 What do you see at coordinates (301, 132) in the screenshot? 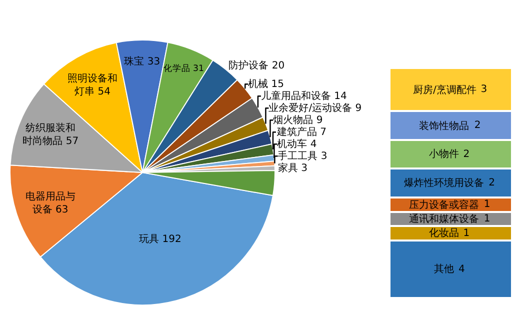
I see `slice-label: 建筑产品 7` at bounding box center [301, 132].